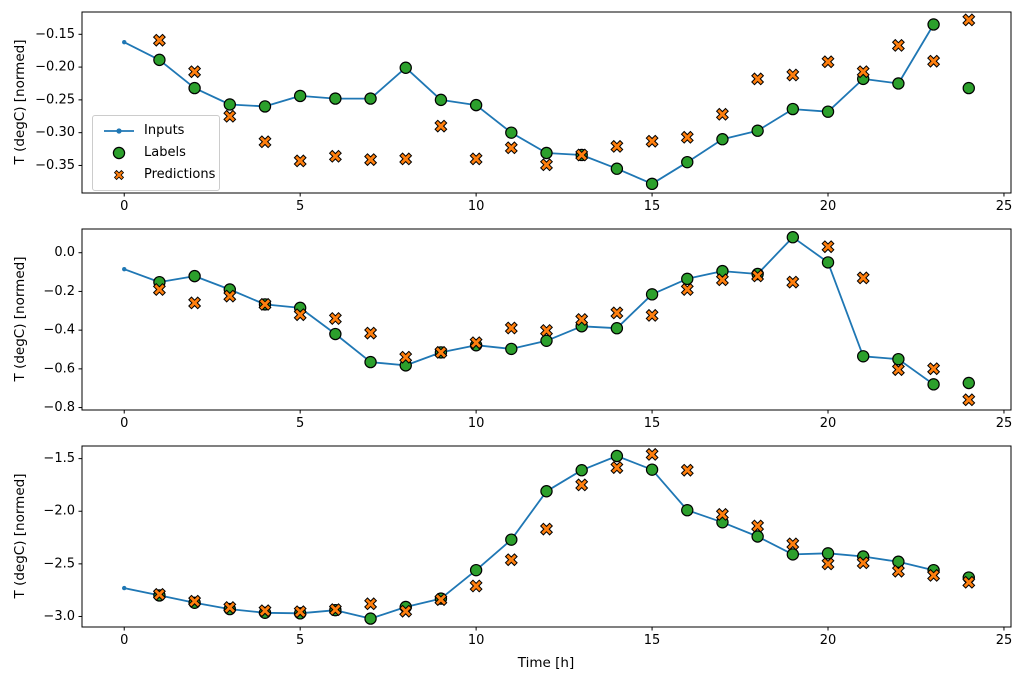 Image resolution: width=1023 pixels, height=679 pixels. I want to click on x-tick-label: 20, so click(828, 640).